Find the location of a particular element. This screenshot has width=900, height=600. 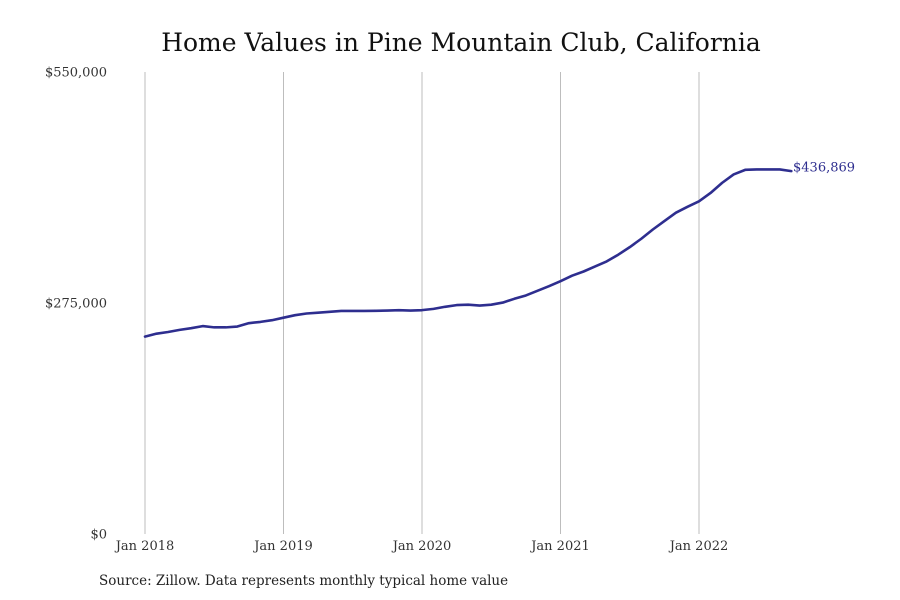

x-tick-label: Jan 2022 is located at coordinates (698, 546).